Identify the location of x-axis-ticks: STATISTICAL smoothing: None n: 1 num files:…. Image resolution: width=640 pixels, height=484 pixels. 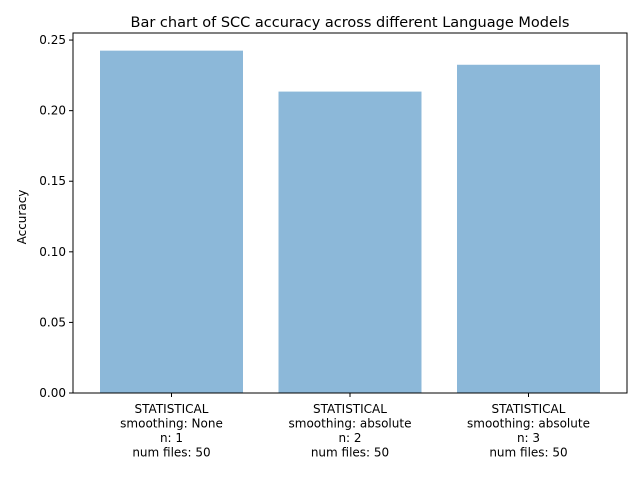
(355, 426).